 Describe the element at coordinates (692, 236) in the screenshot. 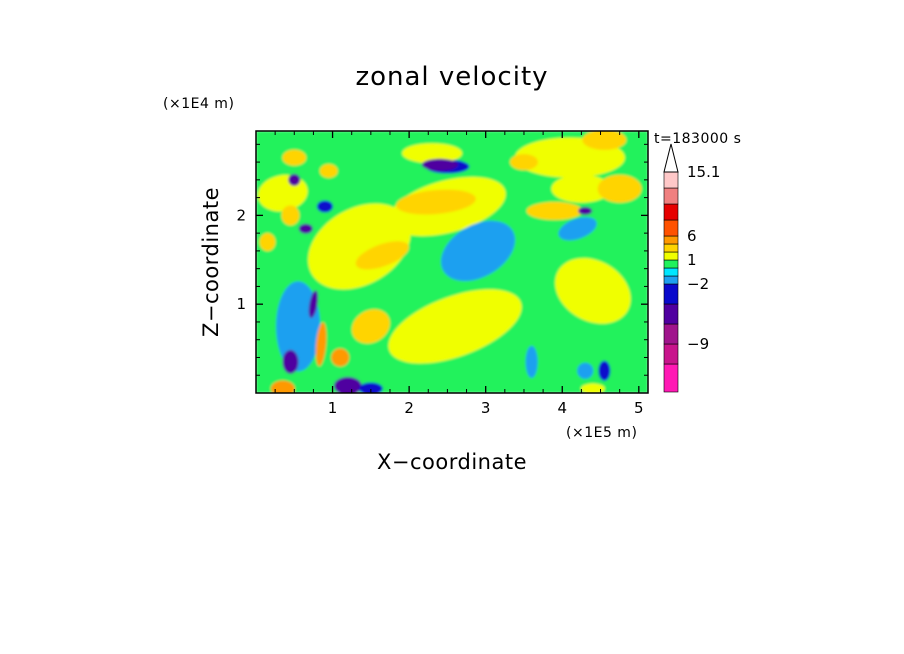

I see `colorbar-tick-label: 6` at that location.